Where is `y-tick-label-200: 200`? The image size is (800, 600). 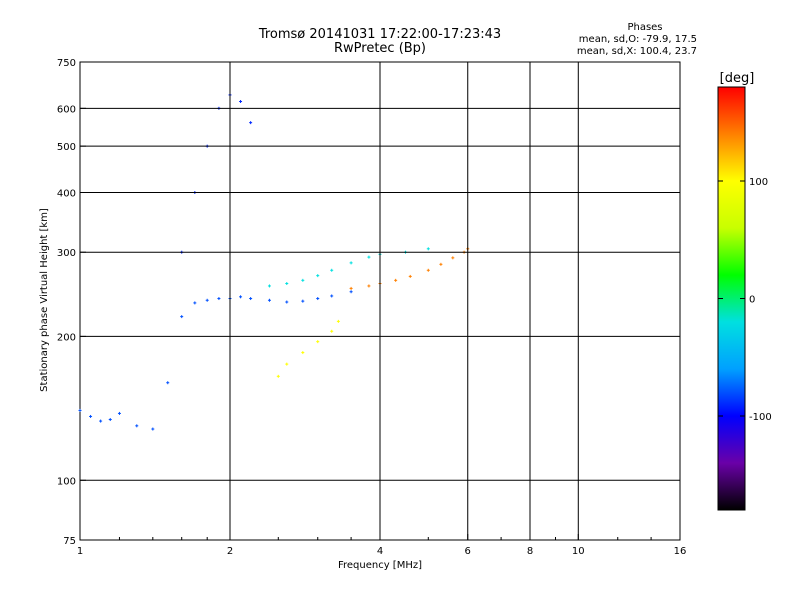
y-tick-label-200: 200 is located at coordinates (66, 337).